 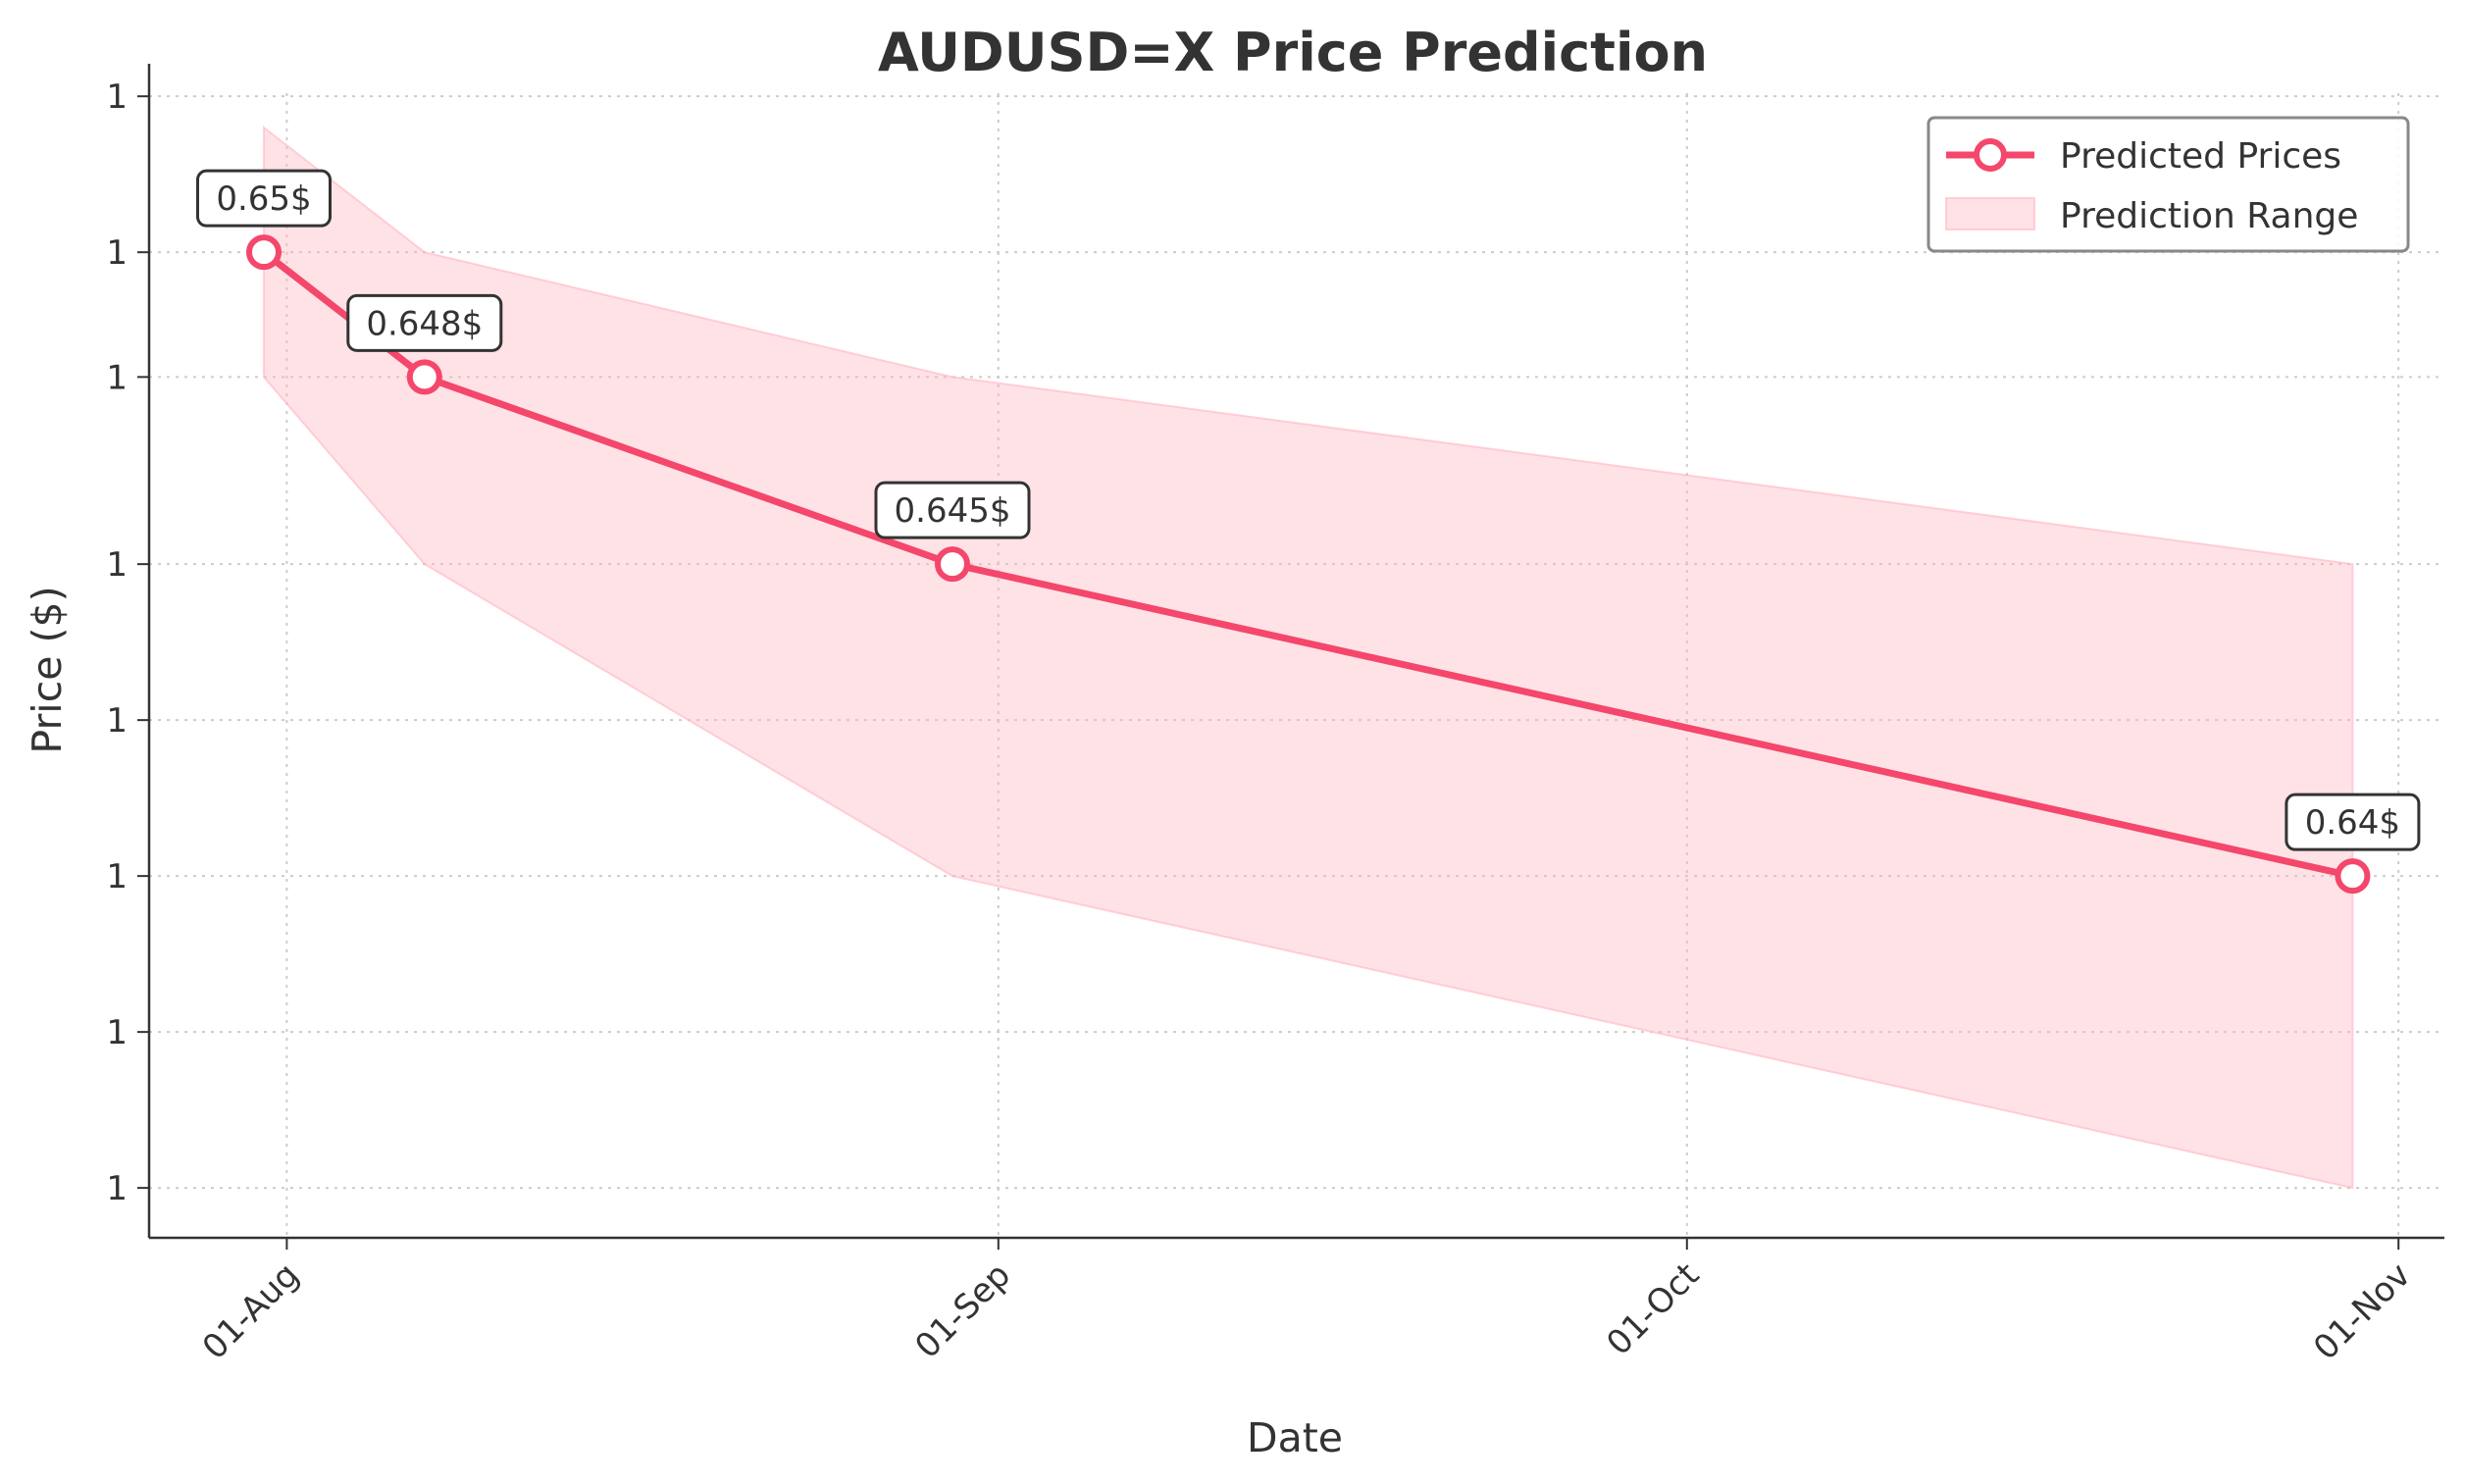 I want to click on annotation-label: 0.645$, so click(x=953, y=511).